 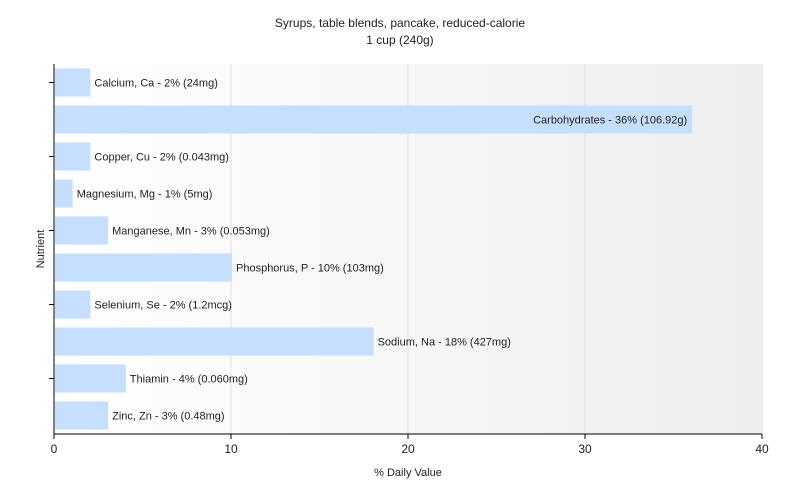 What do you see at coordinates (610, 121) in the screenshot?
I see `bar-label: Carbohydrates - 36% (106.92g)` at bounding box center [610, 121].